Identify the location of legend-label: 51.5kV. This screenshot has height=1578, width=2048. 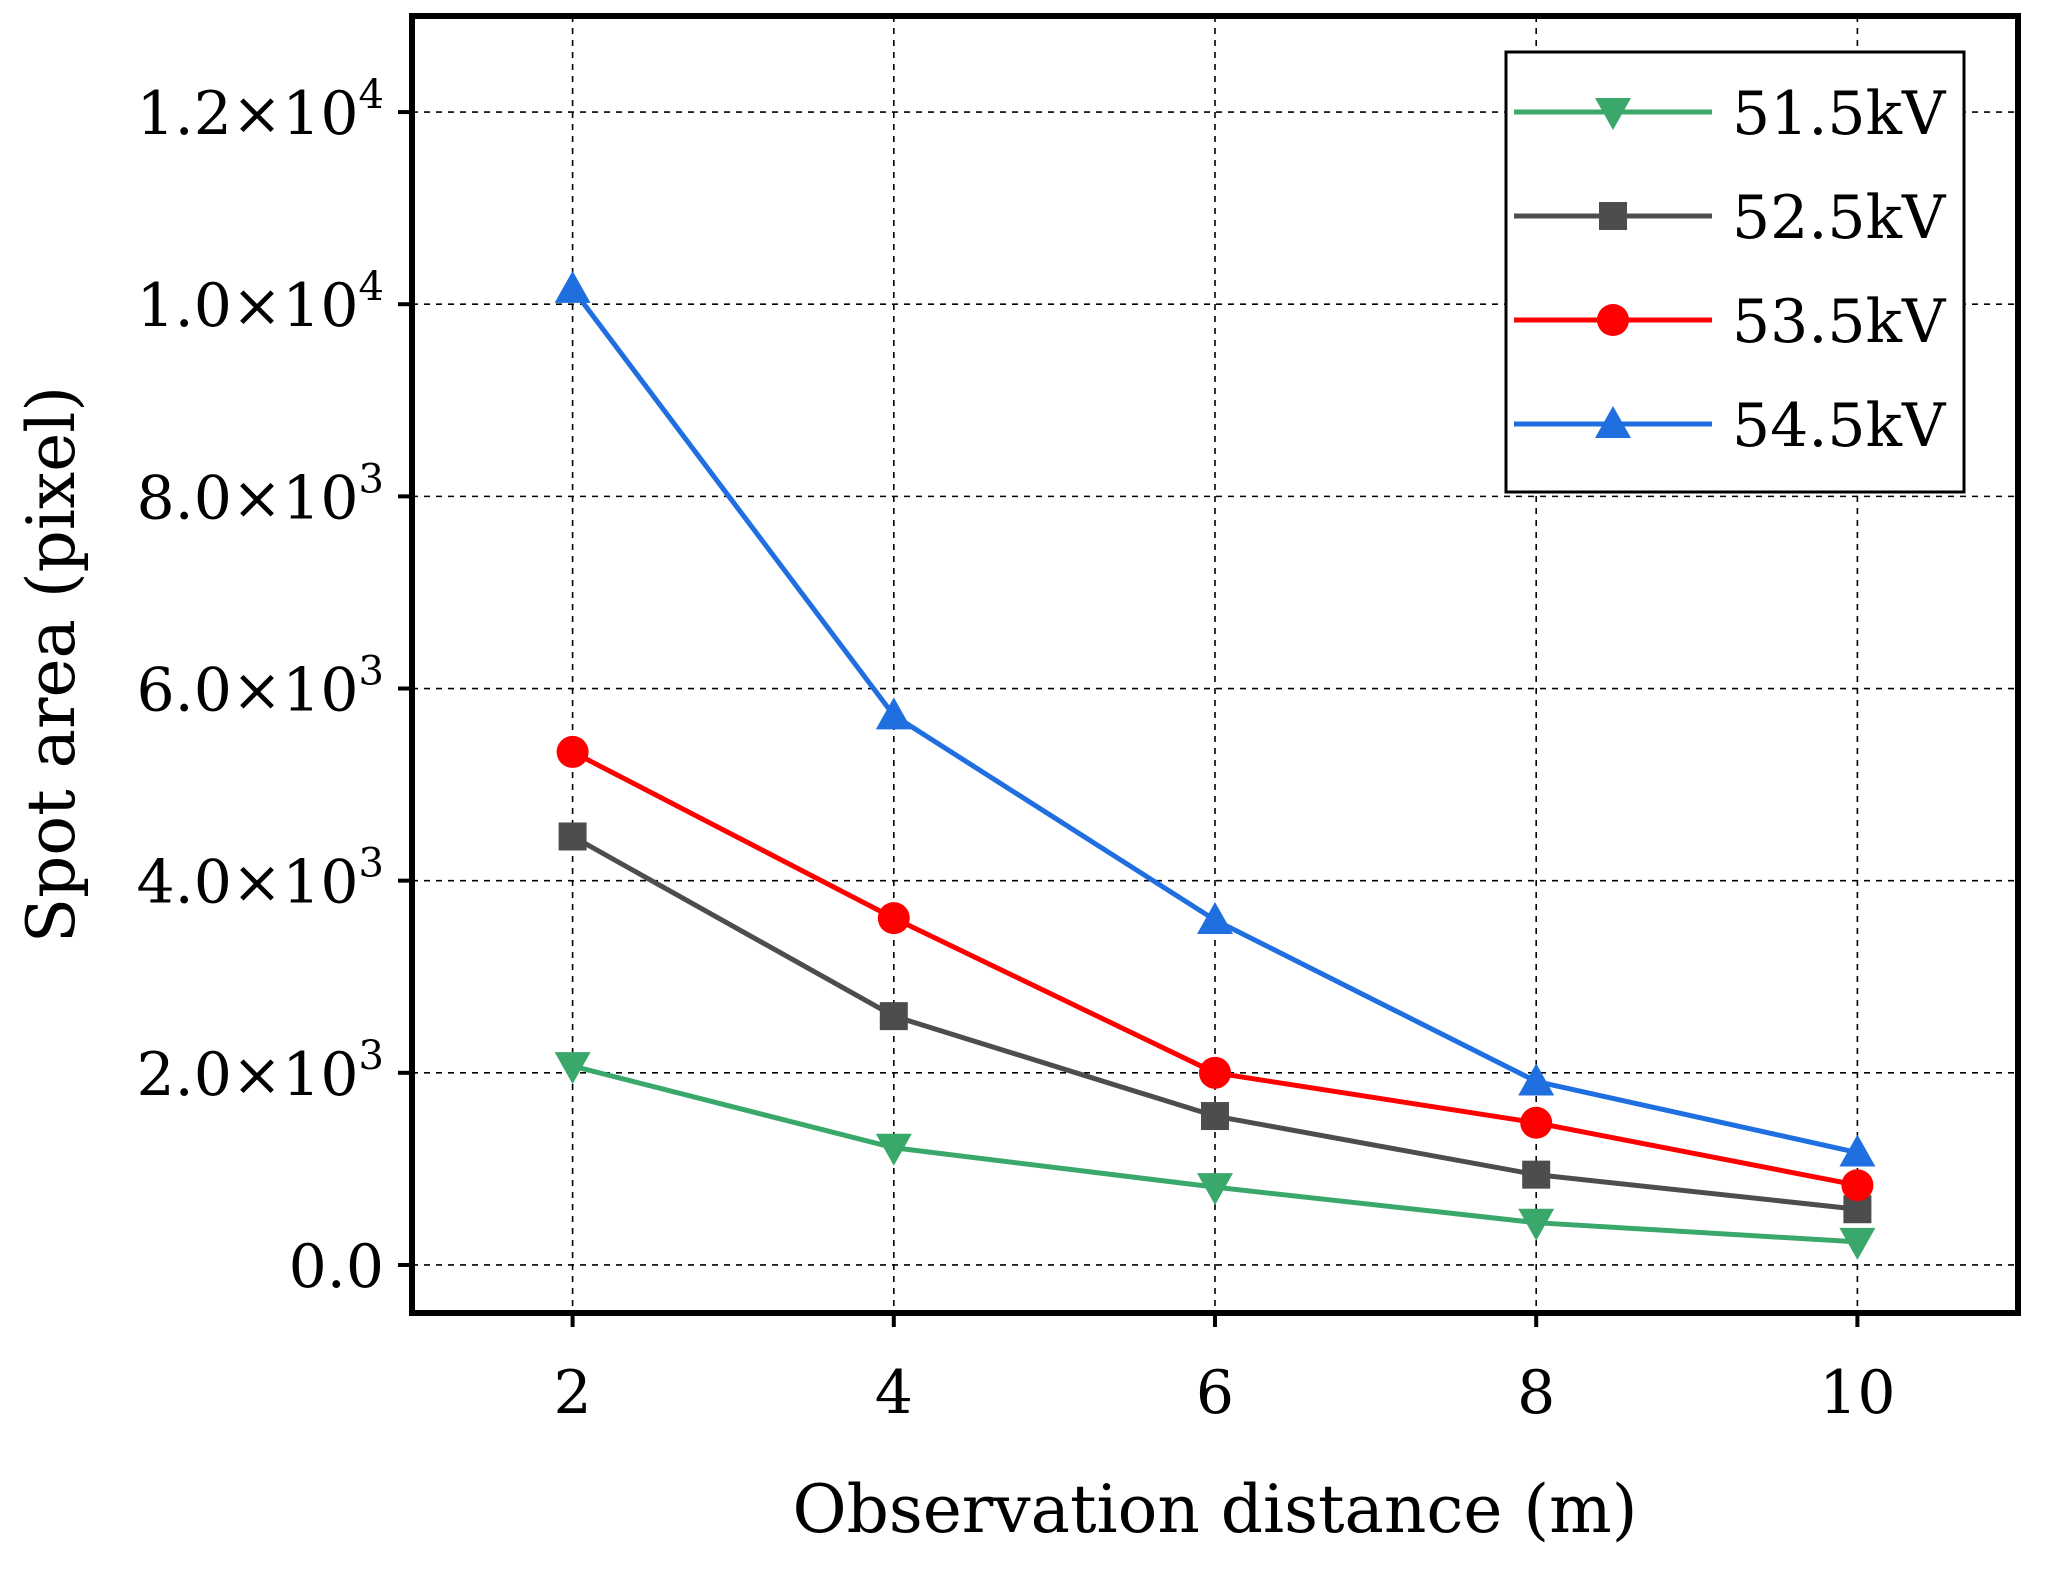
(1839, 114).